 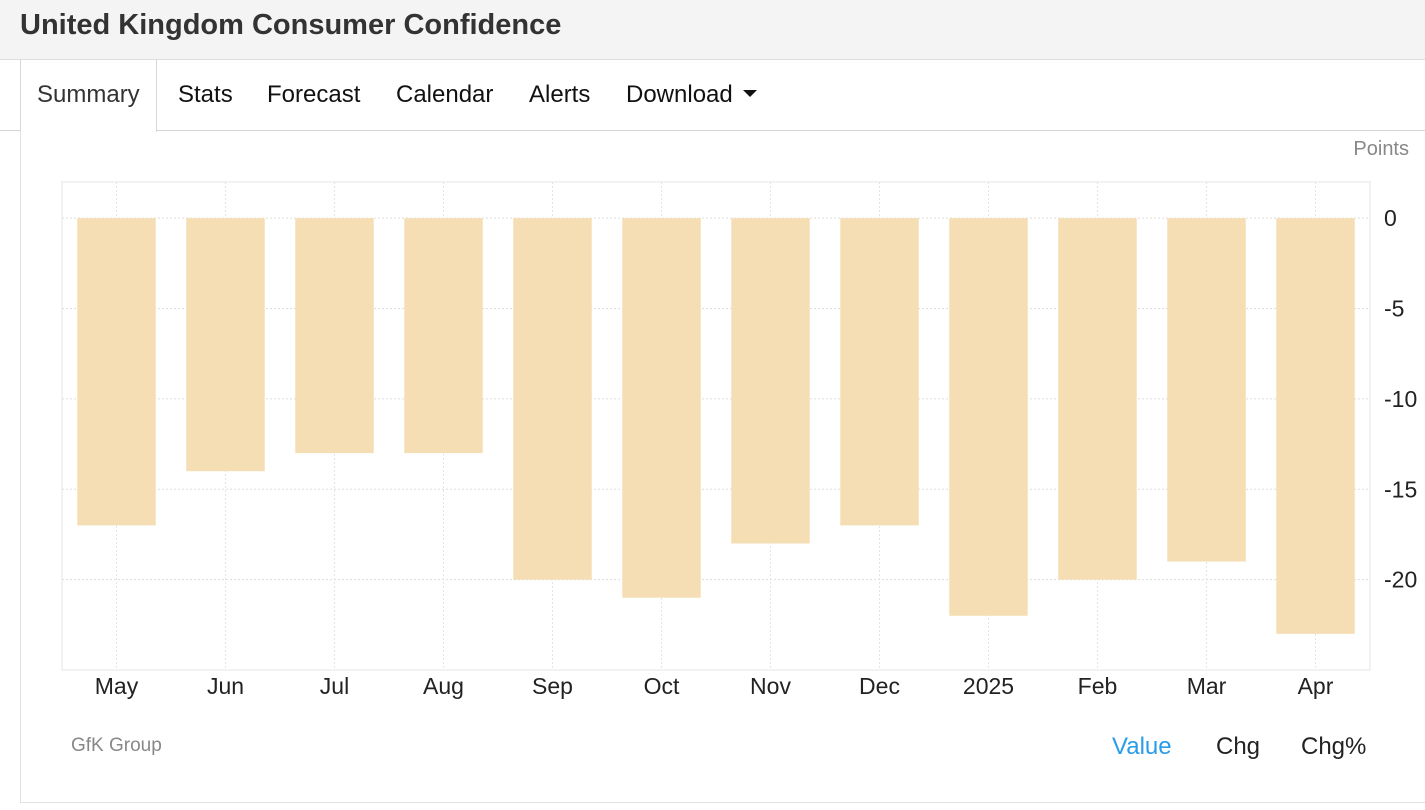 What do you see at coordinates (88, 96) in the screenshot?
I see `tab-summary: Summary` at bounding box center [88, 96].